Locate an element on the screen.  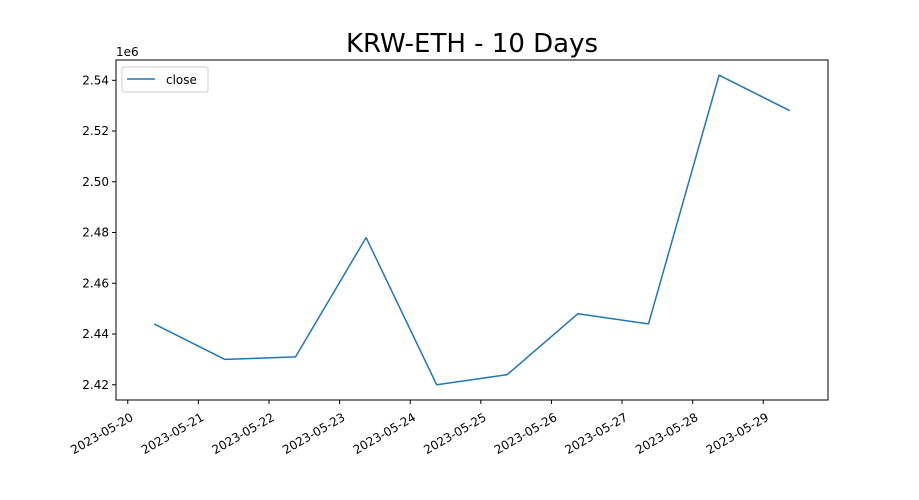
x-tick-label: 2023-05-23 is located at coordinates (313, 433).